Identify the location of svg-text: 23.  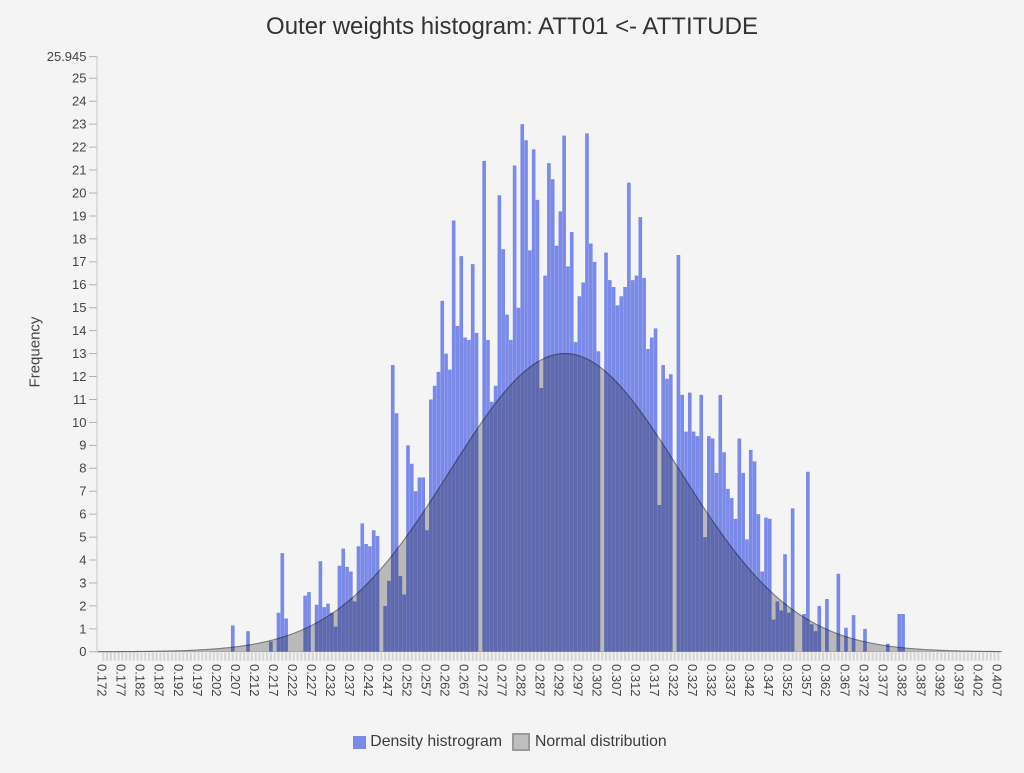
(79, 124).